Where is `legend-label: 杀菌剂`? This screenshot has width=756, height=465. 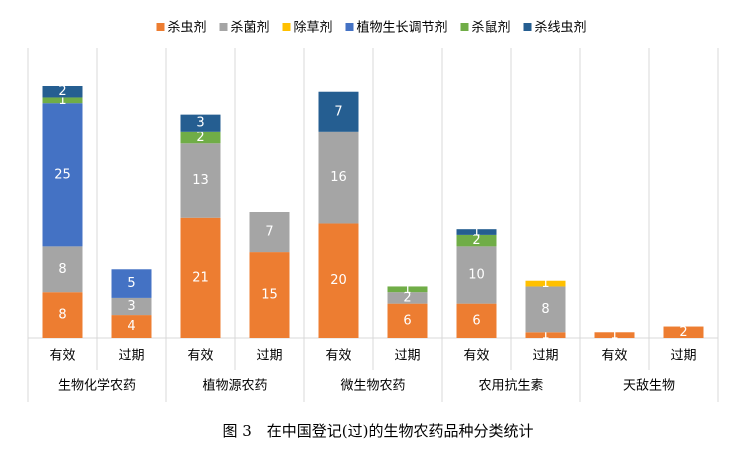
legend-label: 杀菌剂 is located at coordinates (250, 28).